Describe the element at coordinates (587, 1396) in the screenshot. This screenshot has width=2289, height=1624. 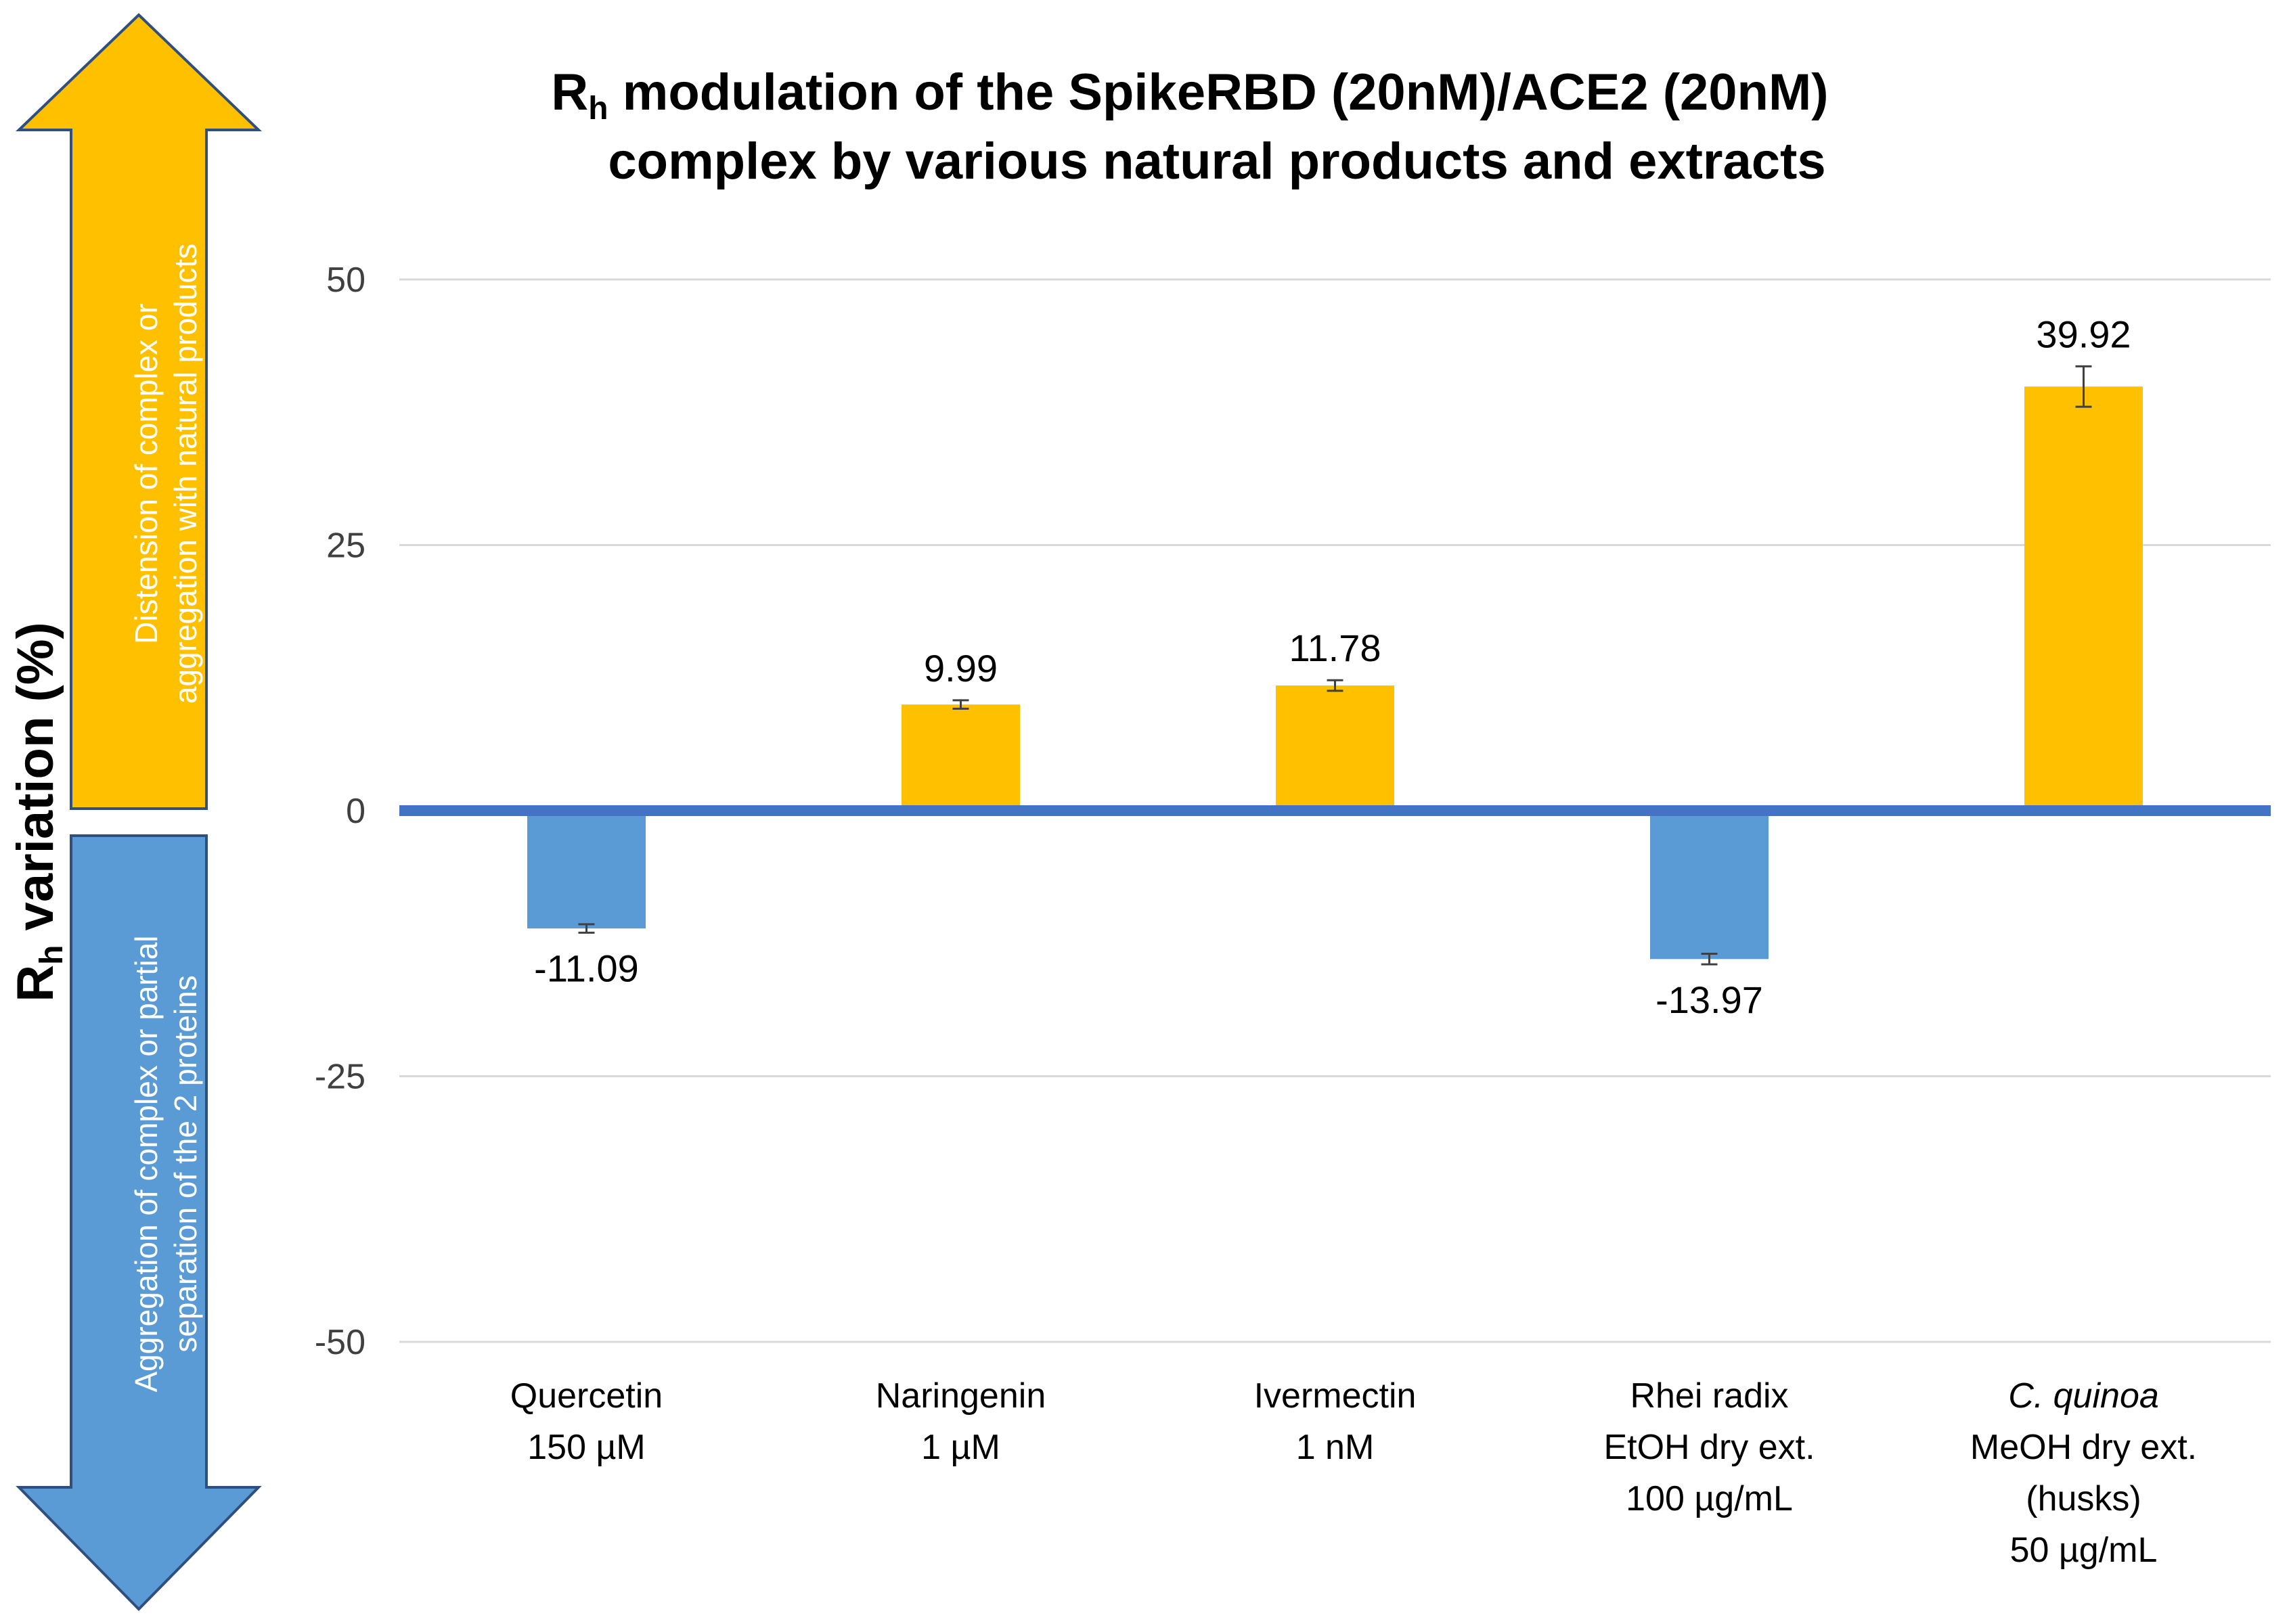
I see `x-tick-label: Quercetin` at that location.